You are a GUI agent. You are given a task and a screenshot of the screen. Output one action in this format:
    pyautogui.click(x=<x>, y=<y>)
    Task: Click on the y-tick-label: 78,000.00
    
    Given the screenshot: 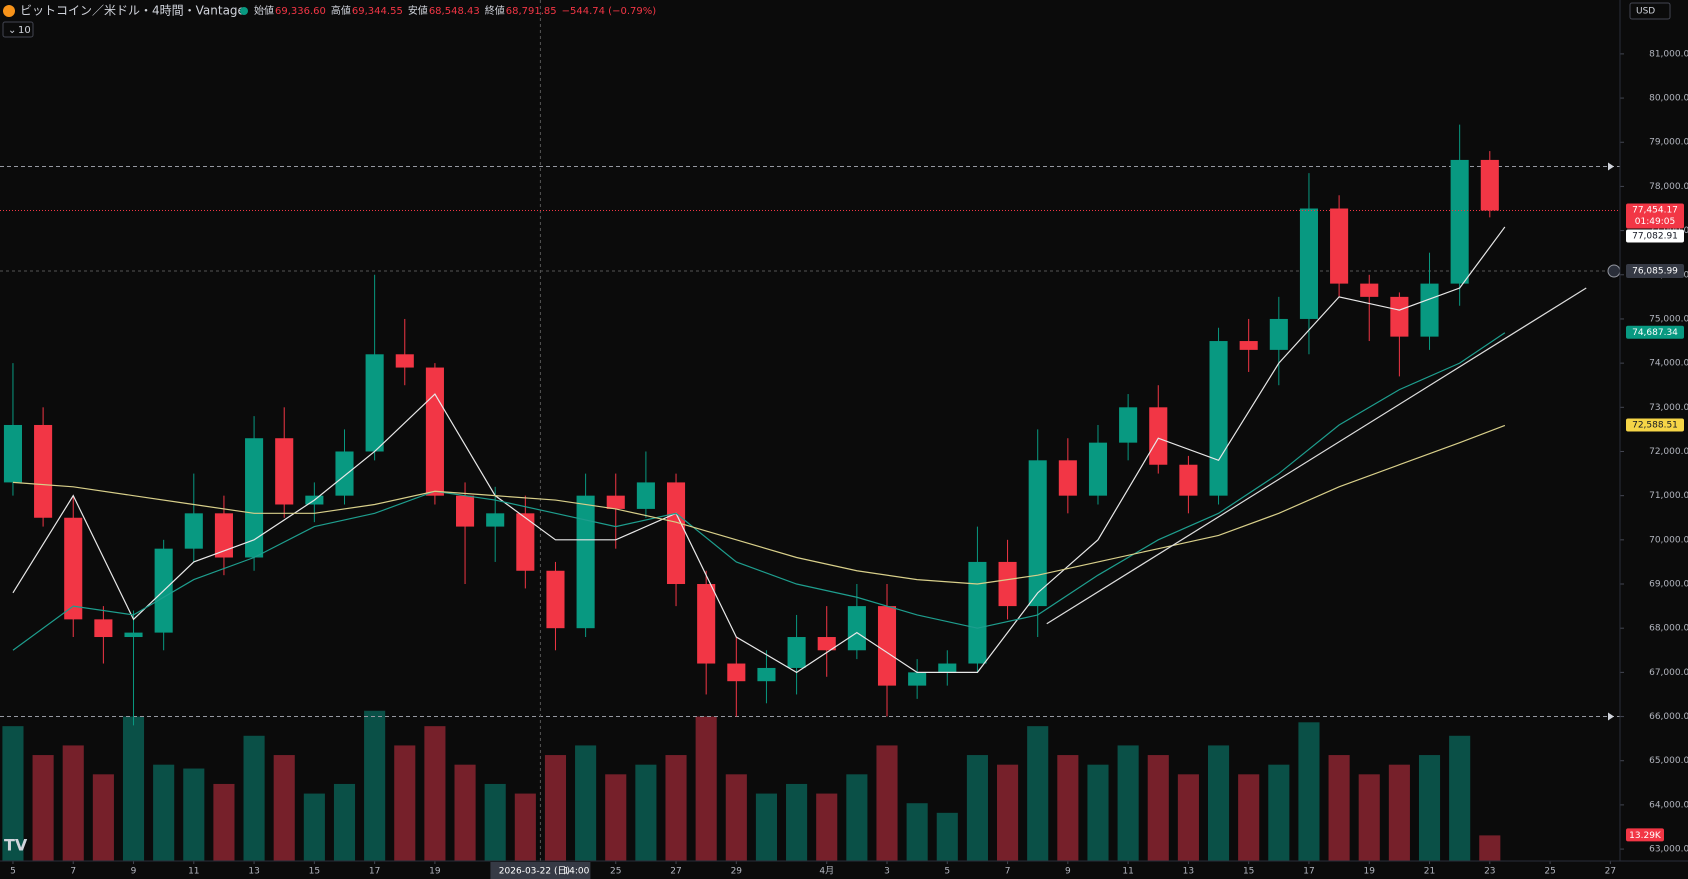 What is the action you would take?
    pyautogui.click(x=1668, y=187)
    